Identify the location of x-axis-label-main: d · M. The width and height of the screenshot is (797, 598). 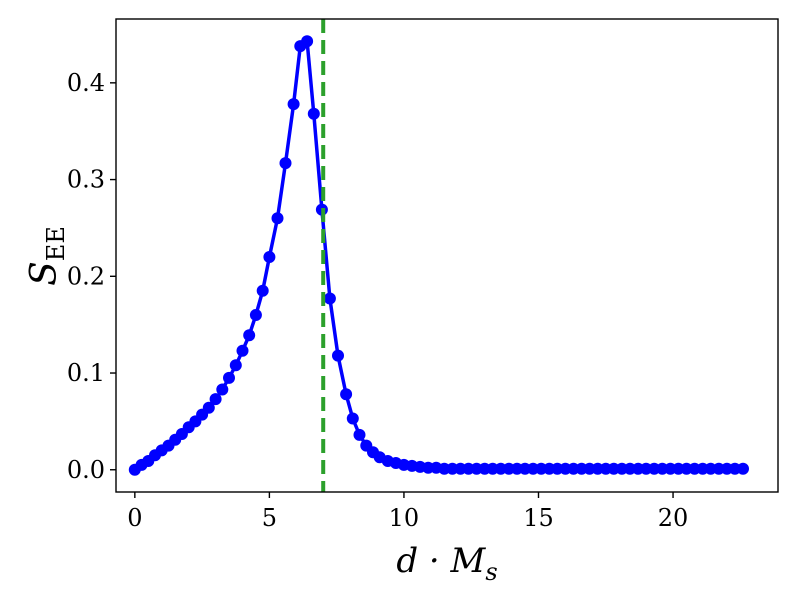
(441, 561).